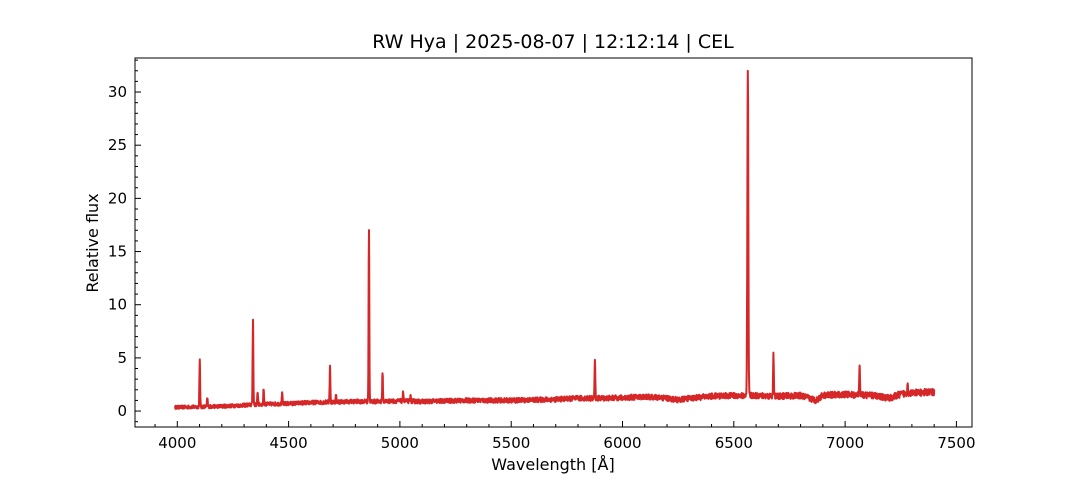 The image size is (1080, 480). I want to click on x-axis-label: Wavelength [Å], so click(552, 464).